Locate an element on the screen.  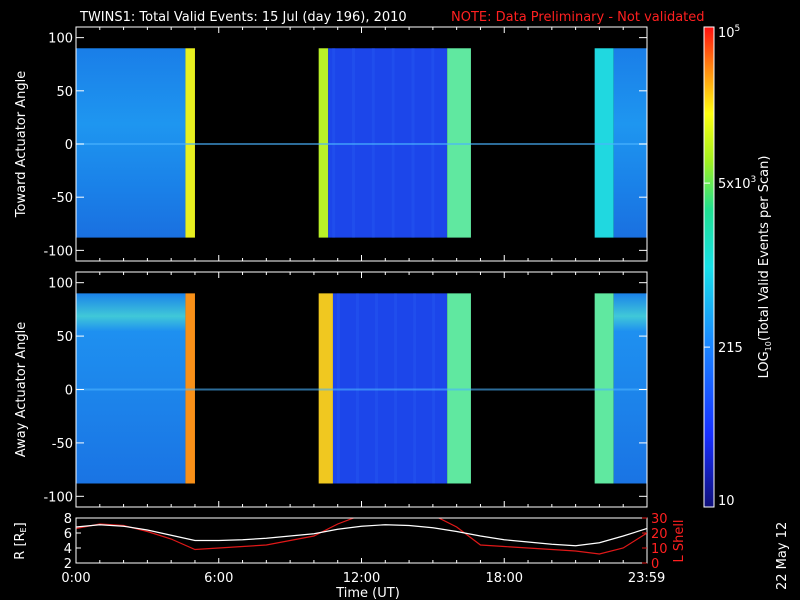
colorbar-tick-label-3: 10 is located at coordinates (726, 501).